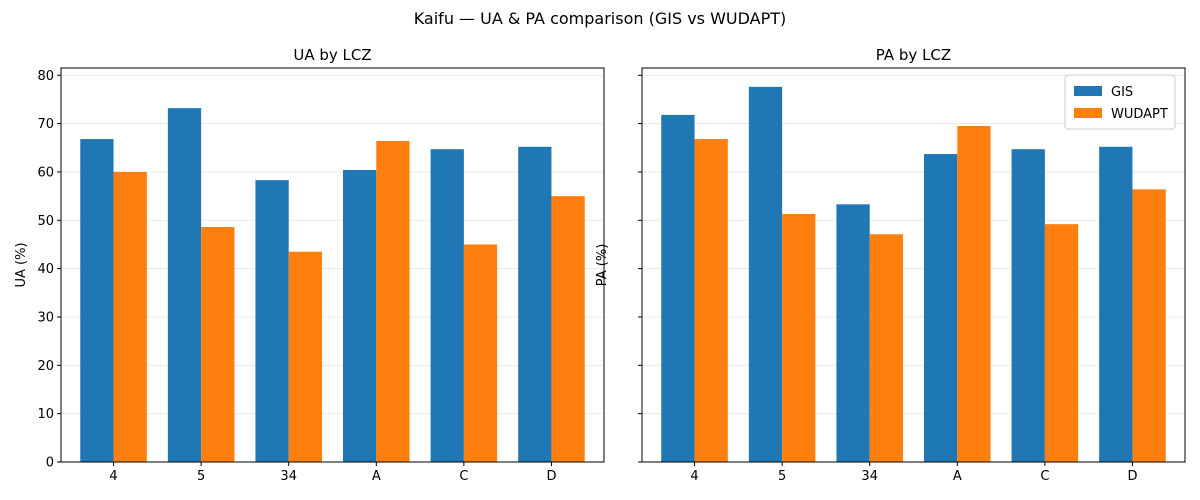  Describe the element at coordinates (45, 414) in the screenshot. I see `y-tick-label: 10` at that location.